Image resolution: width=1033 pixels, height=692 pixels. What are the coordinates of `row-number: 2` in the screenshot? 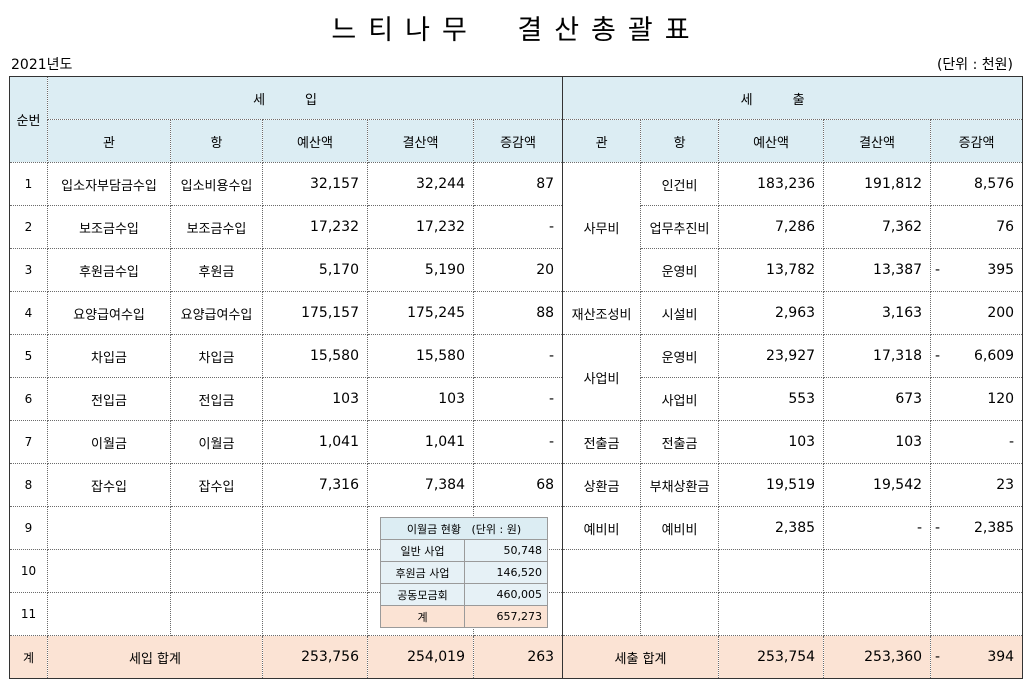 It's located at (28, 227).